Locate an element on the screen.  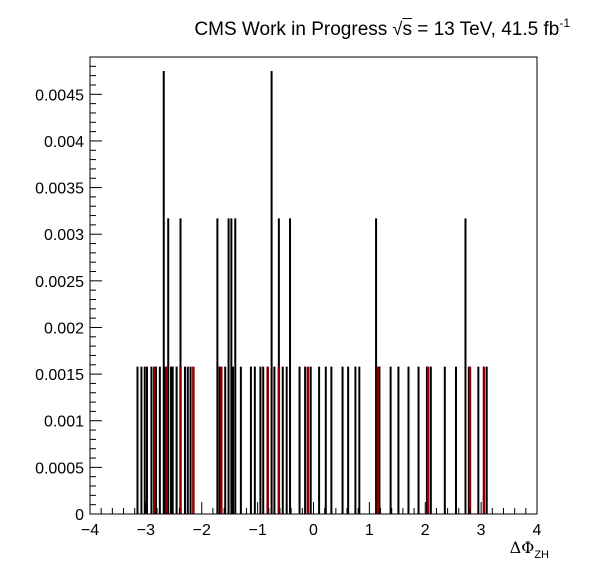
sqrt-symbol: √ is located at coordinates (397, 29).